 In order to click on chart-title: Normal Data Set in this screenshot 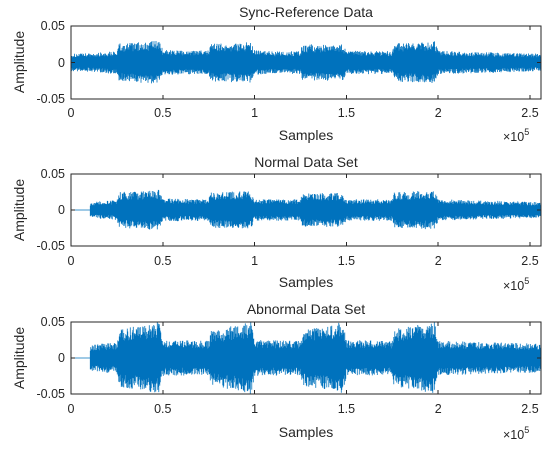, I will do `click(306, 162)`.